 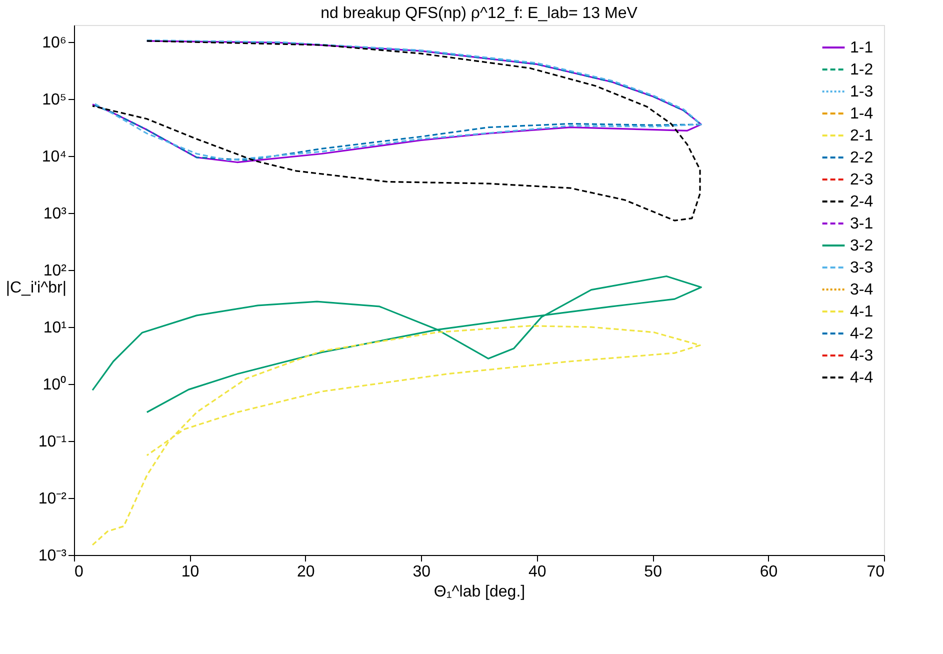 I want to click on y-tick-label: 10⁰, so click(x=54, y=385).